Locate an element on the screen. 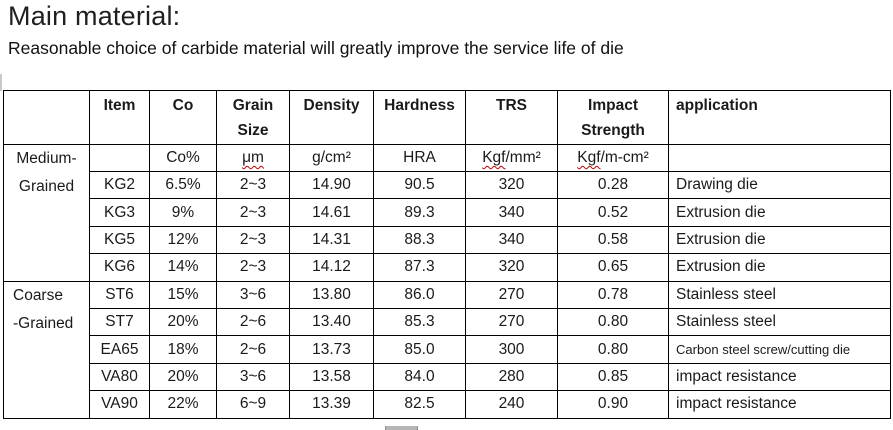  unit-text: /m-cm² is located at coordinates (624, 157).